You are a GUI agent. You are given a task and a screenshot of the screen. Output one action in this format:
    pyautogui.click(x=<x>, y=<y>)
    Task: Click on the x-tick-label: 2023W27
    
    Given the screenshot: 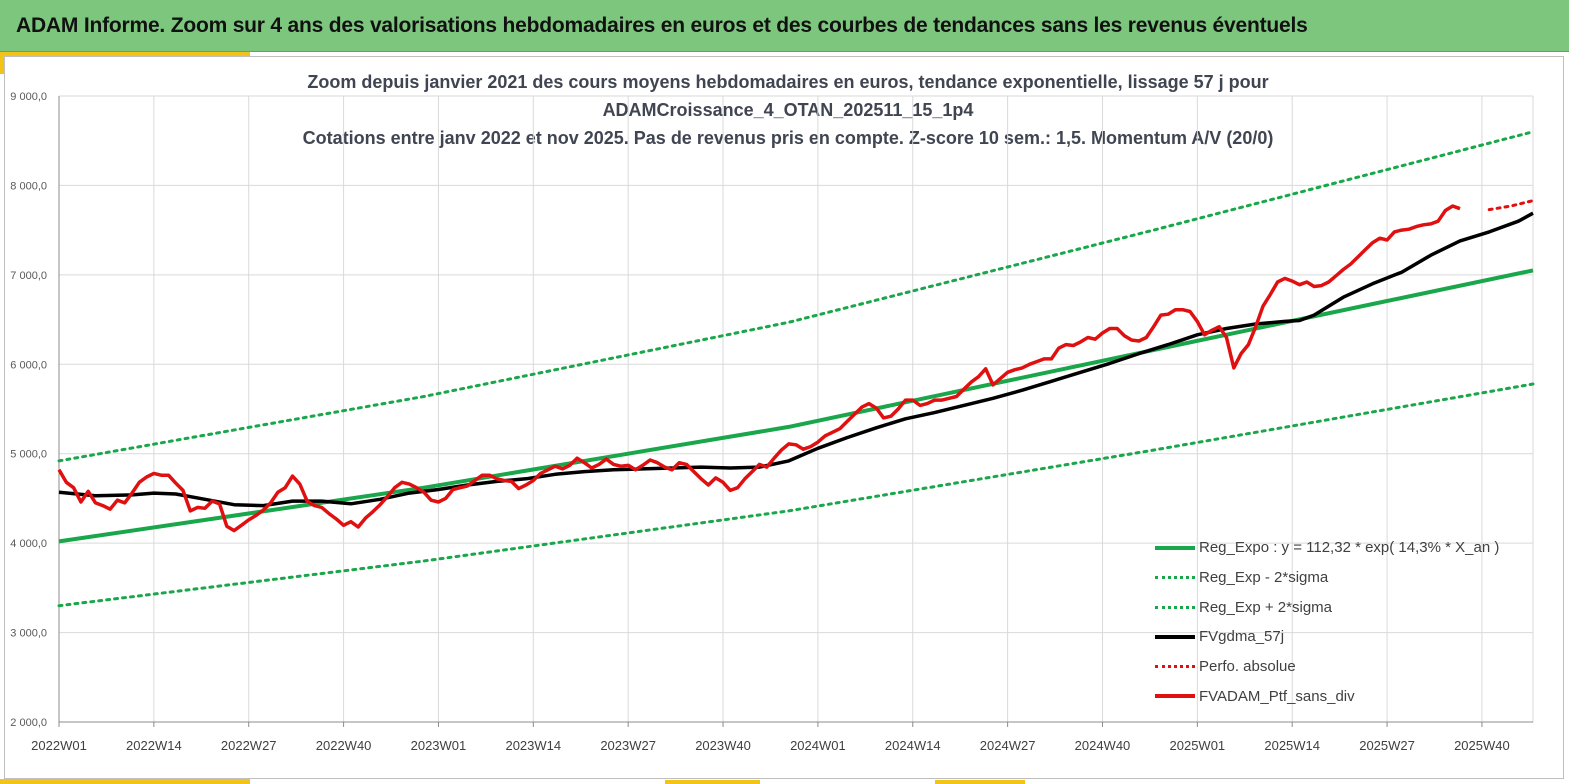 What is the action you would take?
    pyautogui.click(x=628, y=745)
    